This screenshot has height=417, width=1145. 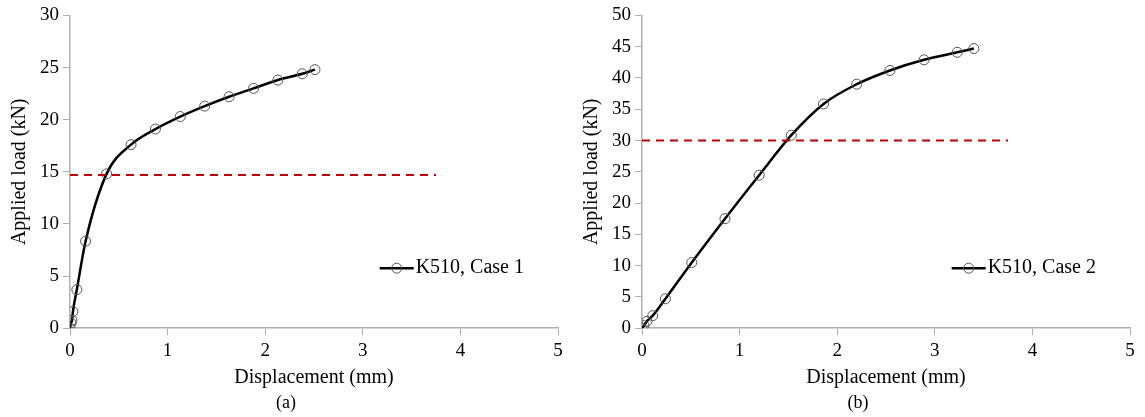 I want to click on y-tick-label: 50, so click(x=621, y=14).